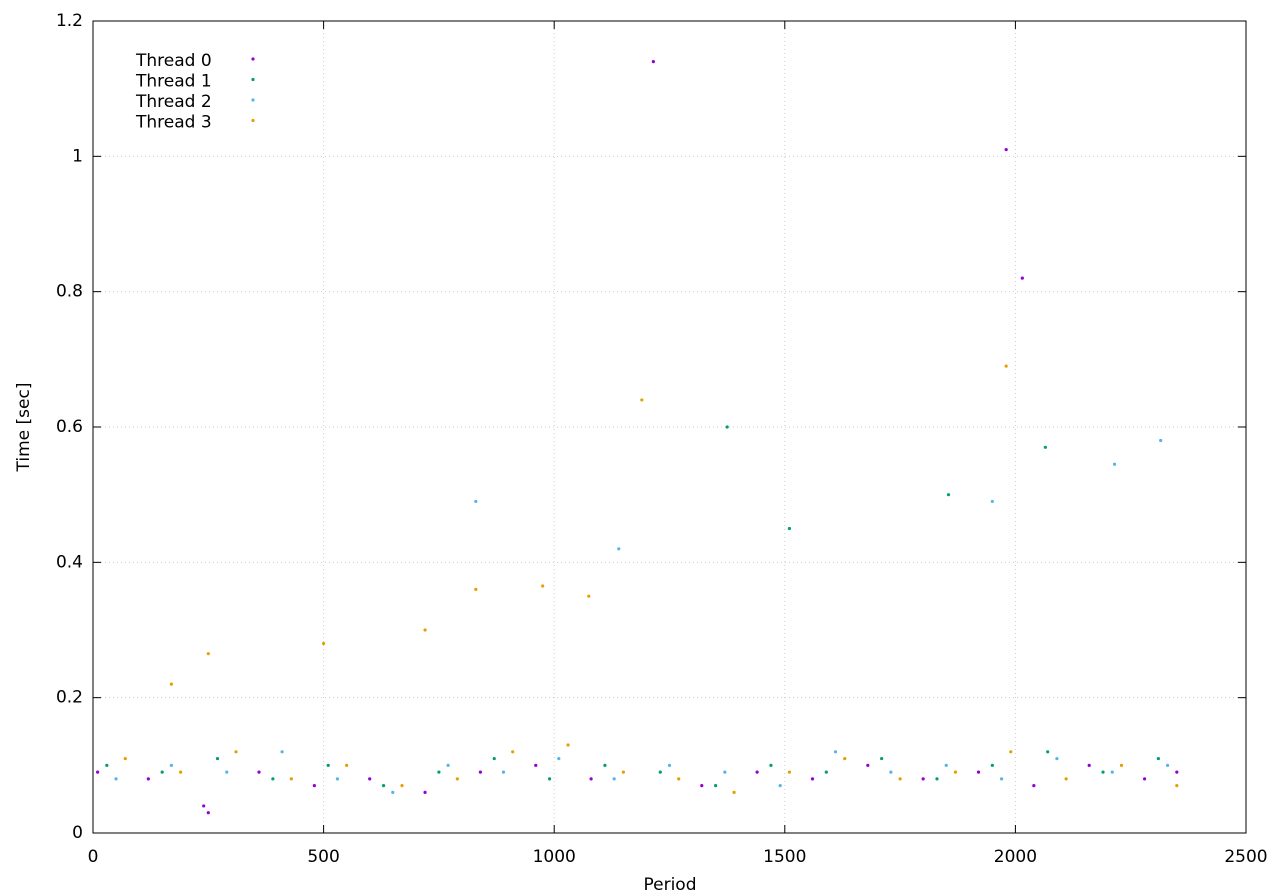  Describe the element at coordinates (1245, 857) in the screenshot. I see `x-tick-label: 2500` at that location.